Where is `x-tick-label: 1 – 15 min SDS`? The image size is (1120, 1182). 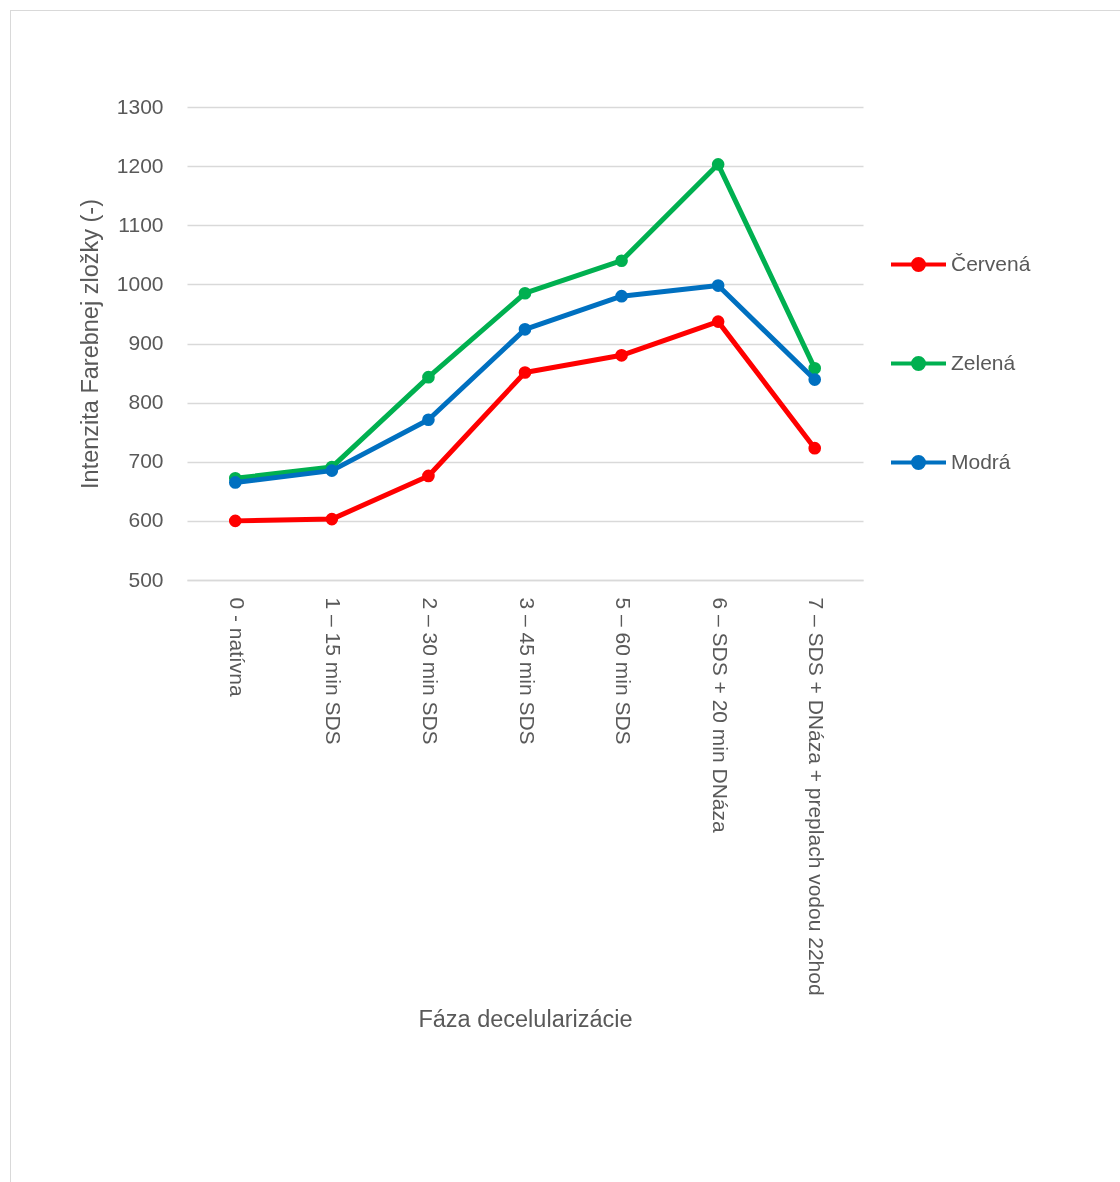 x-tick-label: 1 – 15 min SDS is located at coordinates (334, 671).